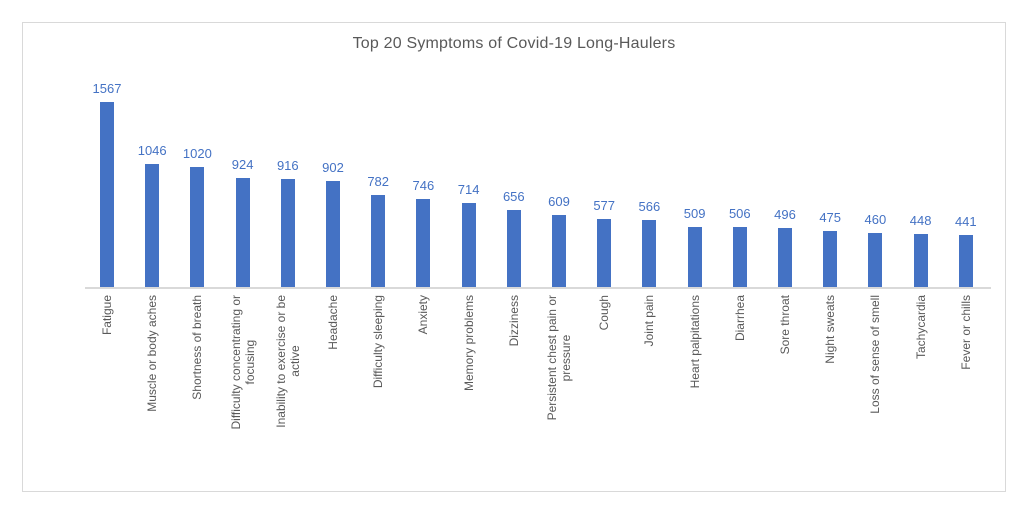 The image size is (1024, 505). Describe the element at coordinates (785, 214) in the screenshot. I see `value-label: 496` at that location.